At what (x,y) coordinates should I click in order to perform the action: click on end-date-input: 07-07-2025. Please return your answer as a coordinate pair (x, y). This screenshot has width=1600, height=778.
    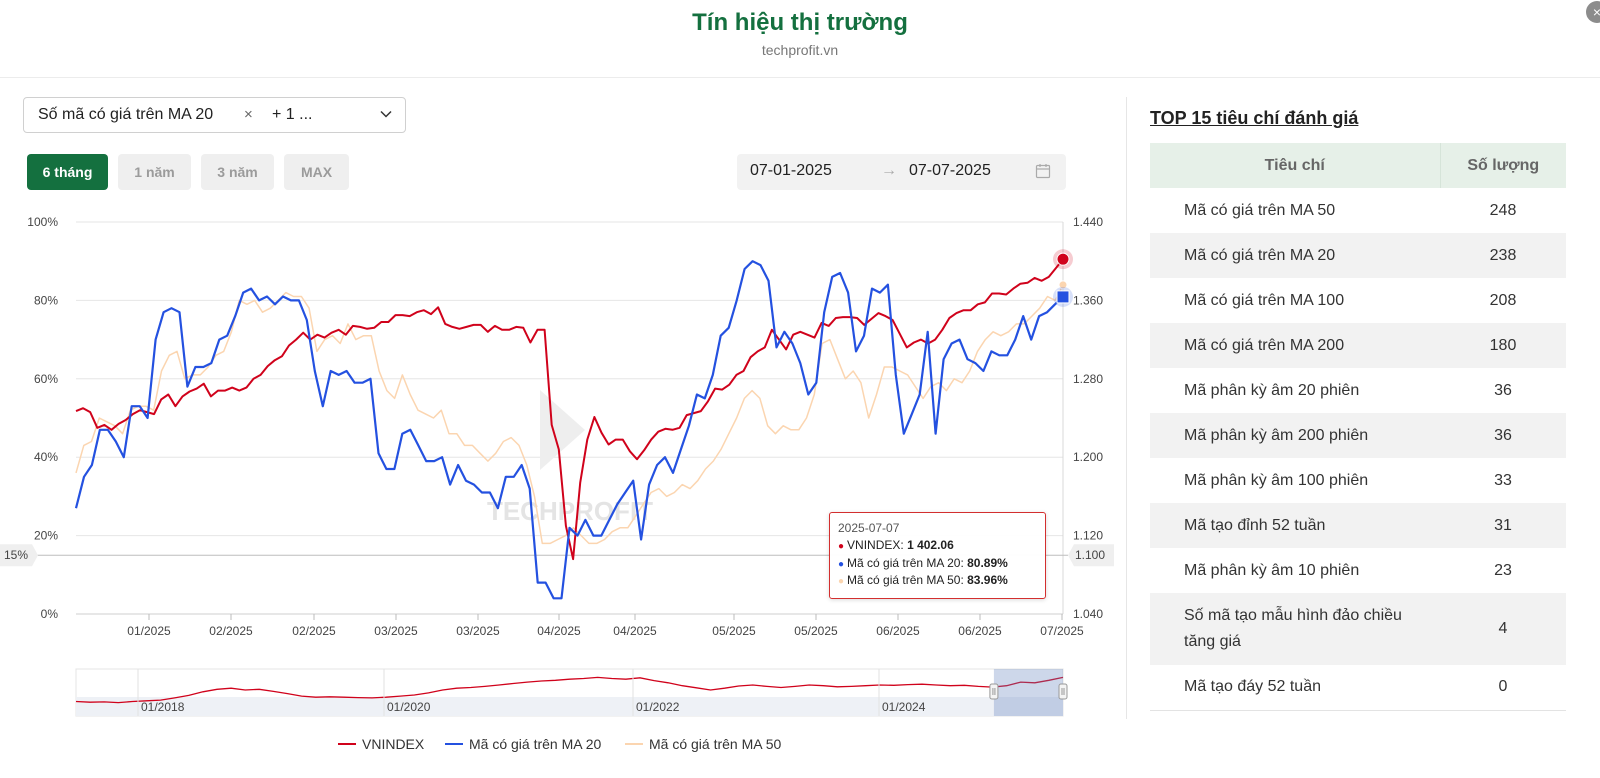
    Looking at the image, I should click on (950, 170).